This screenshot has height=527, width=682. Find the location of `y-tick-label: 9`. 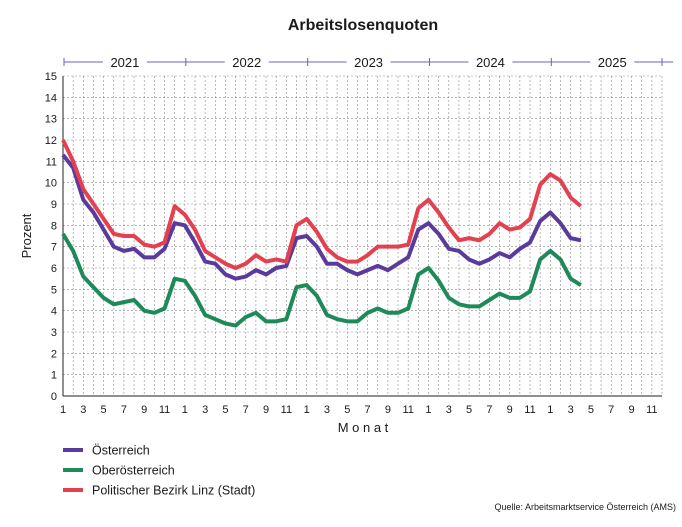

y-tick-label: 9 is located at coordinates (54, 205).